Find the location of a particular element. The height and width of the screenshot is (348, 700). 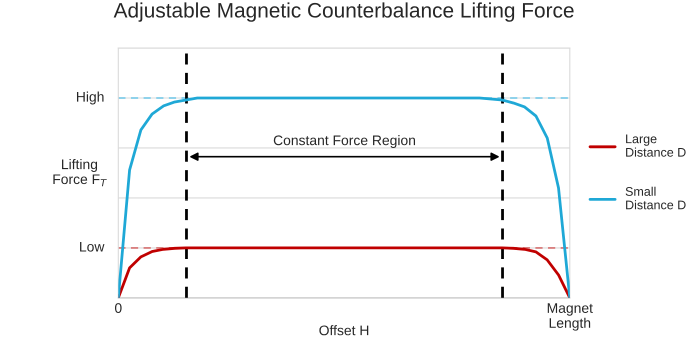

x-tick-label: Magnet Length is located at coordinates (570, 317).